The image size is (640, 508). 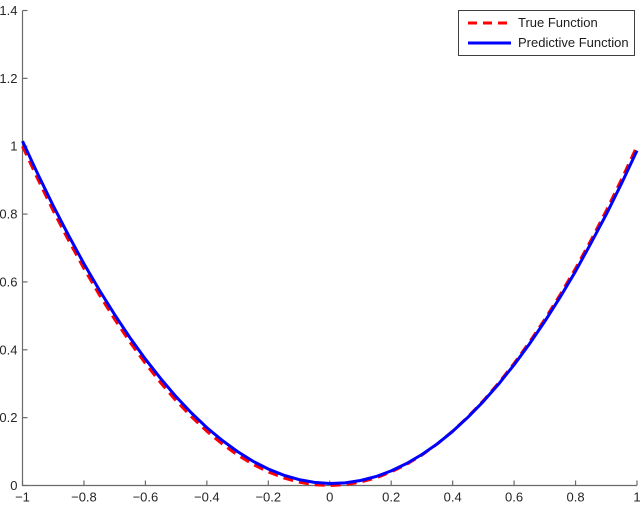 I want to click on legend-solid-line-swatch, so click(x=489, y=42).